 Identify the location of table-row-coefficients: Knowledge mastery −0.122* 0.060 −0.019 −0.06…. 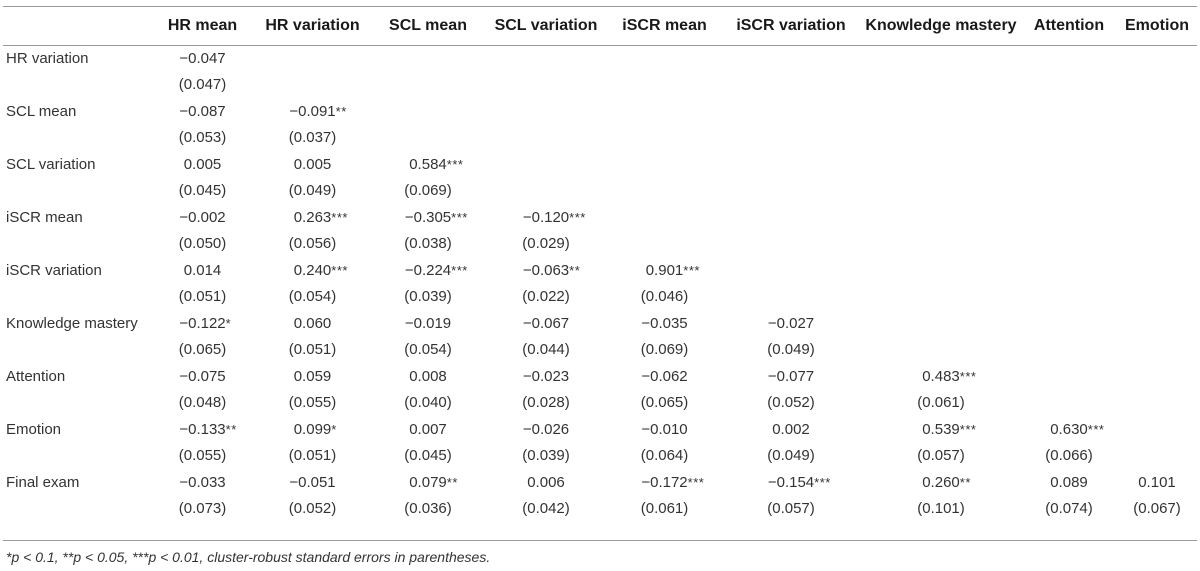
(600, 323).